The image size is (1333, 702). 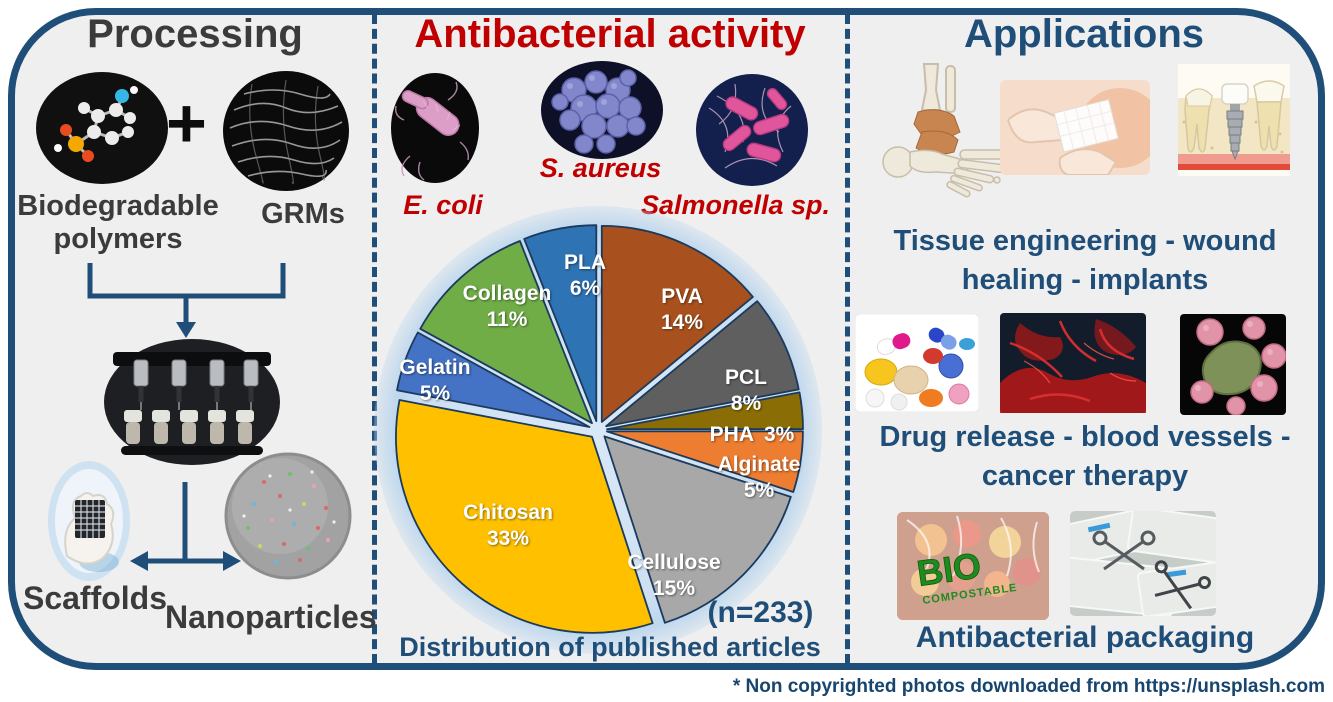 What do you see at coordinates (192, 402) in the screenshot?
I see `bioprinter-photo` at bounding box center [192, 402].